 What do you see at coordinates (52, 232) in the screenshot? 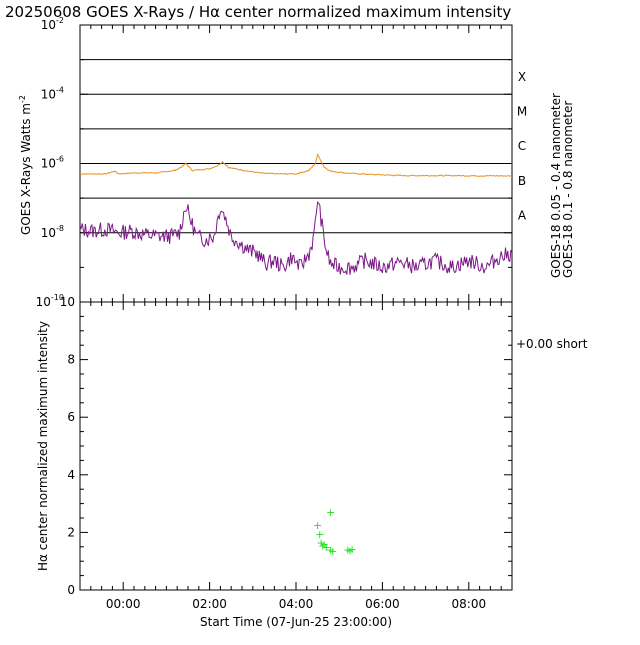
I see `y-tick-label: 10⁻⁸` at bounding box center [52, 232].